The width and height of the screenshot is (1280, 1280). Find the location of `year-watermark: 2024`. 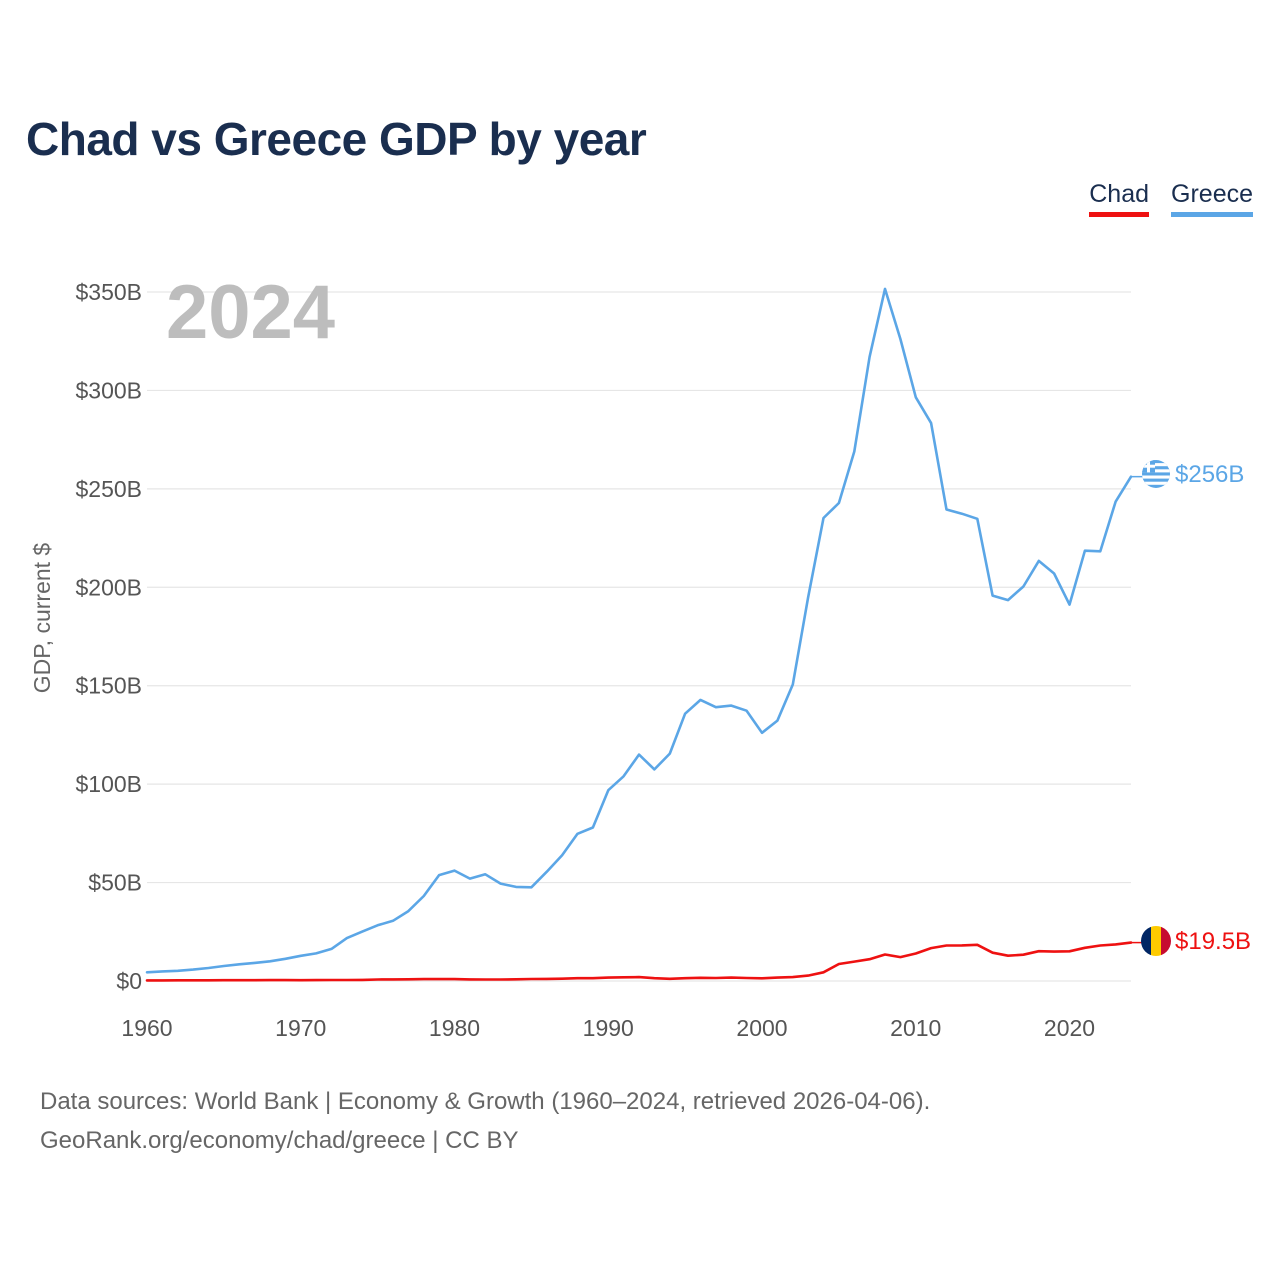

year-watermark: 2024 is located at coordinates (250, 312).